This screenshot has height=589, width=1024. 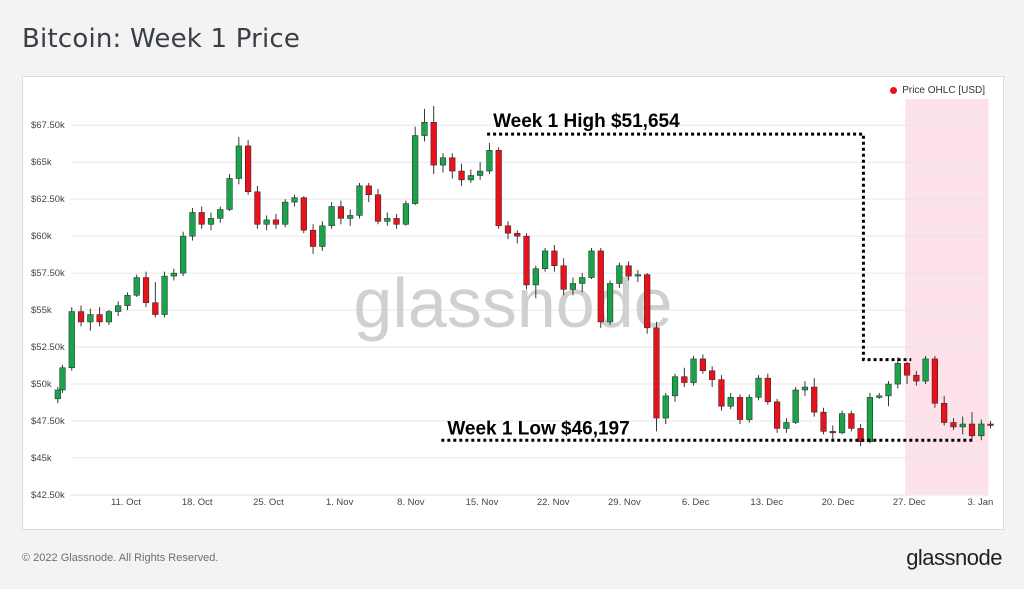 I want to click on y-tick-label: $50k, so click(x=41, y=384).